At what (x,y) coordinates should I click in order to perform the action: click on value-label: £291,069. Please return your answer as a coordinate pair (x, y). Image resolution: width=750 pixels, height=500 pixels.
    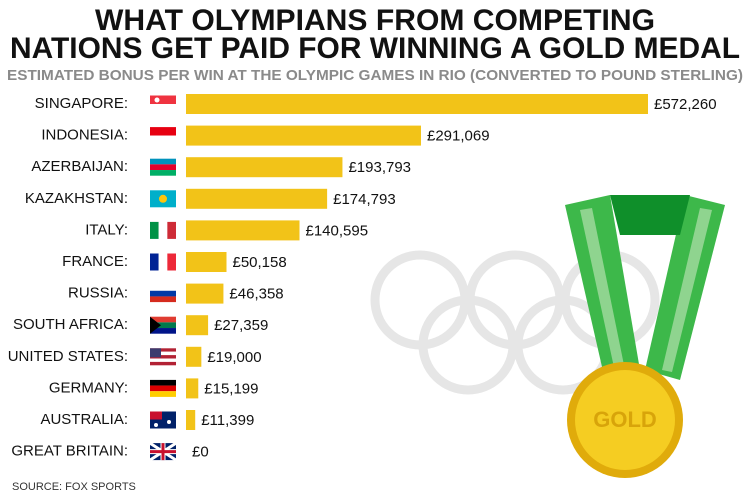
    Looking at the image, I should click on (458, 136).